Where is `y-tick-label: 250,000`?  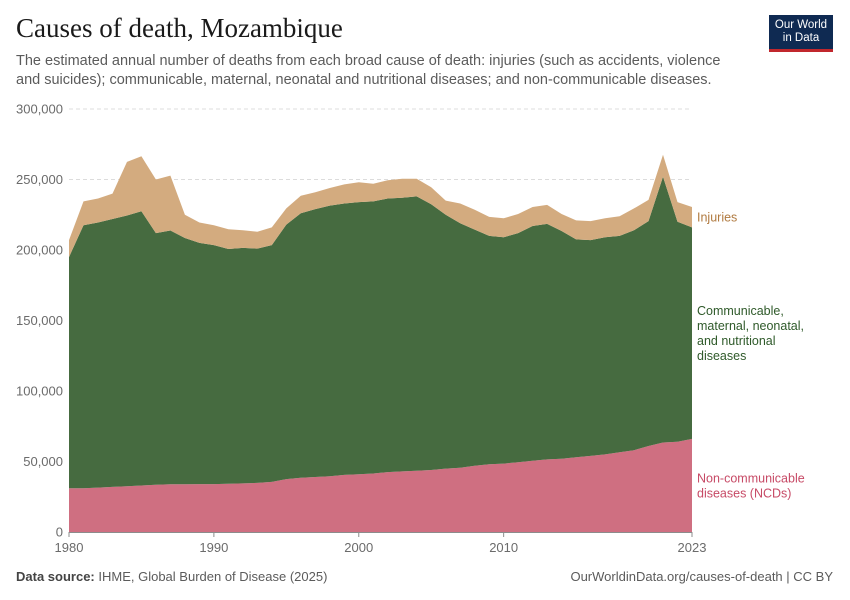
y-tick-label: 250,000 is located at coordinates (39, 179).